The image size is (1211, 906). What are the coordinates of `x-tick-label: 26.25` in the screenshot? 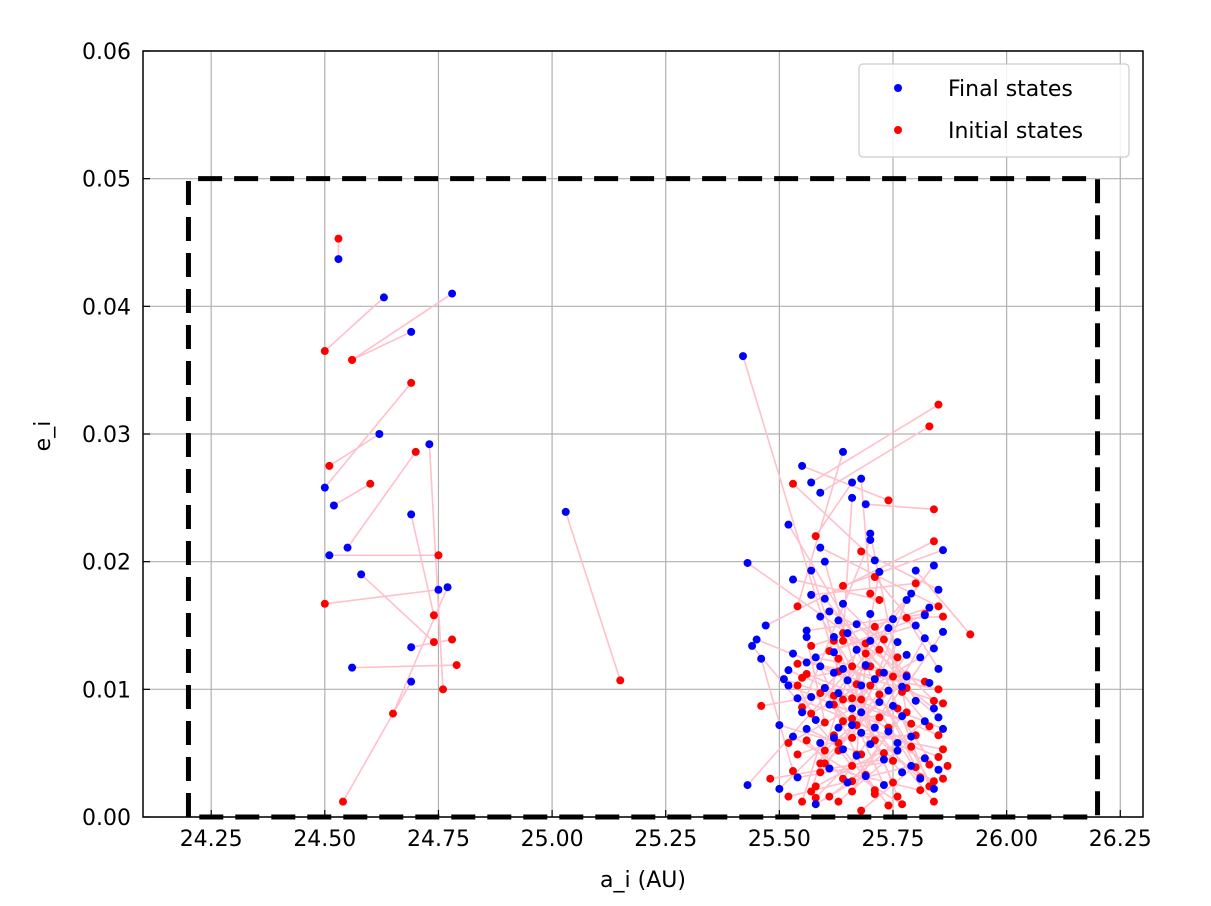 It's located at (1120, 839).